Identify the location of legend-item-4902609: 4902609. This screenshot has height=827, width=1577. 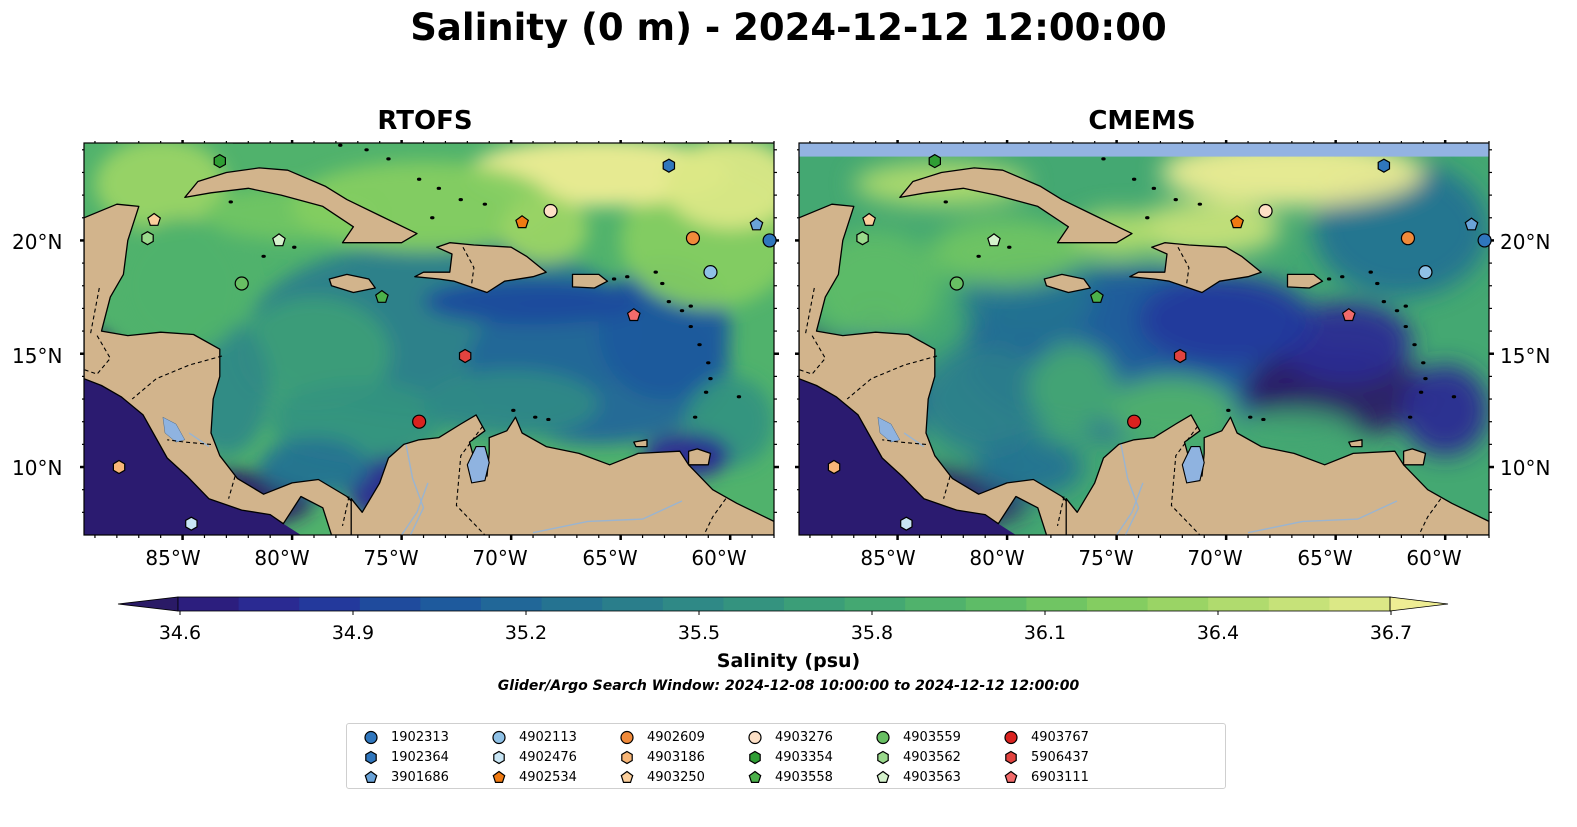
(662, 737).